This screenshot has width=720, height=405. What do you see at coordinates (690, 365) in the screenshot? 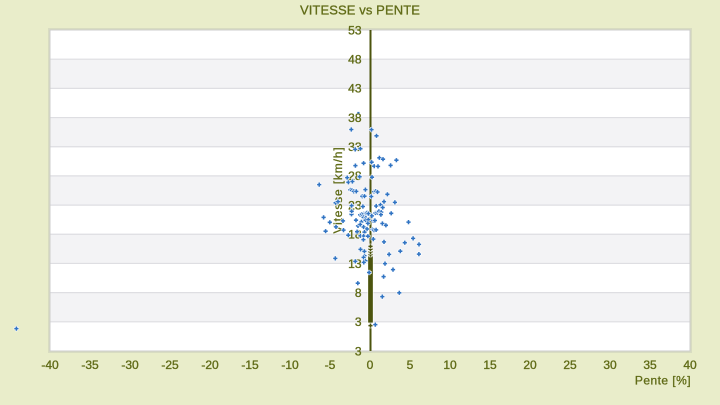
I see `svg-text: 40` at bounding box center [690, 365].